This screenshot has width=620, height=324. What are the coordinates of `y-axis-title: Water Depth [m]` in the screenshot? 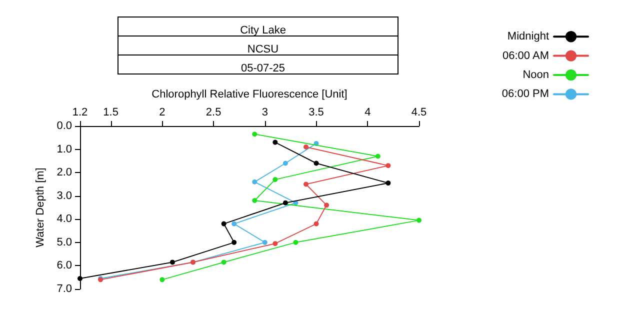 It's located at (40, 208).